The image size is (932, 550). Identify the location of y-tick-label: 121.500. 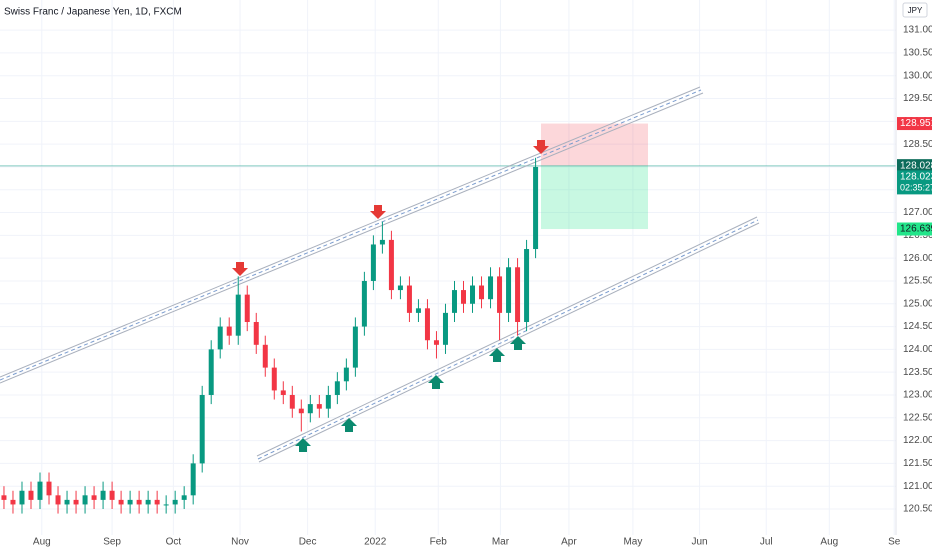
(917, 463).